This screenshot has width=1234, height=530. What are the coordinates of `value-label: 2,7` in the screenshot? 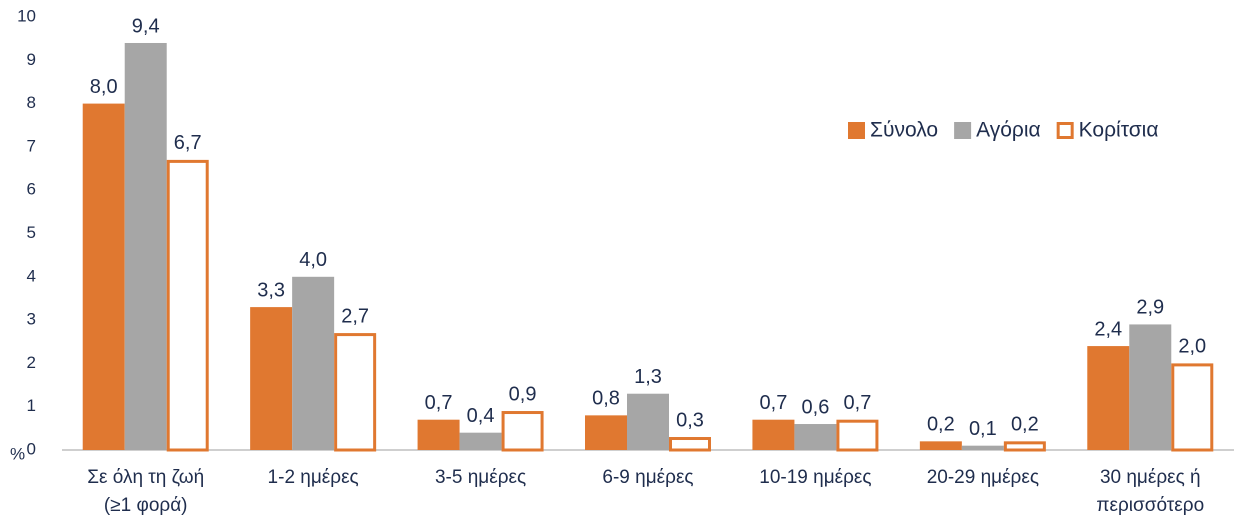 It's located at (355, 316).